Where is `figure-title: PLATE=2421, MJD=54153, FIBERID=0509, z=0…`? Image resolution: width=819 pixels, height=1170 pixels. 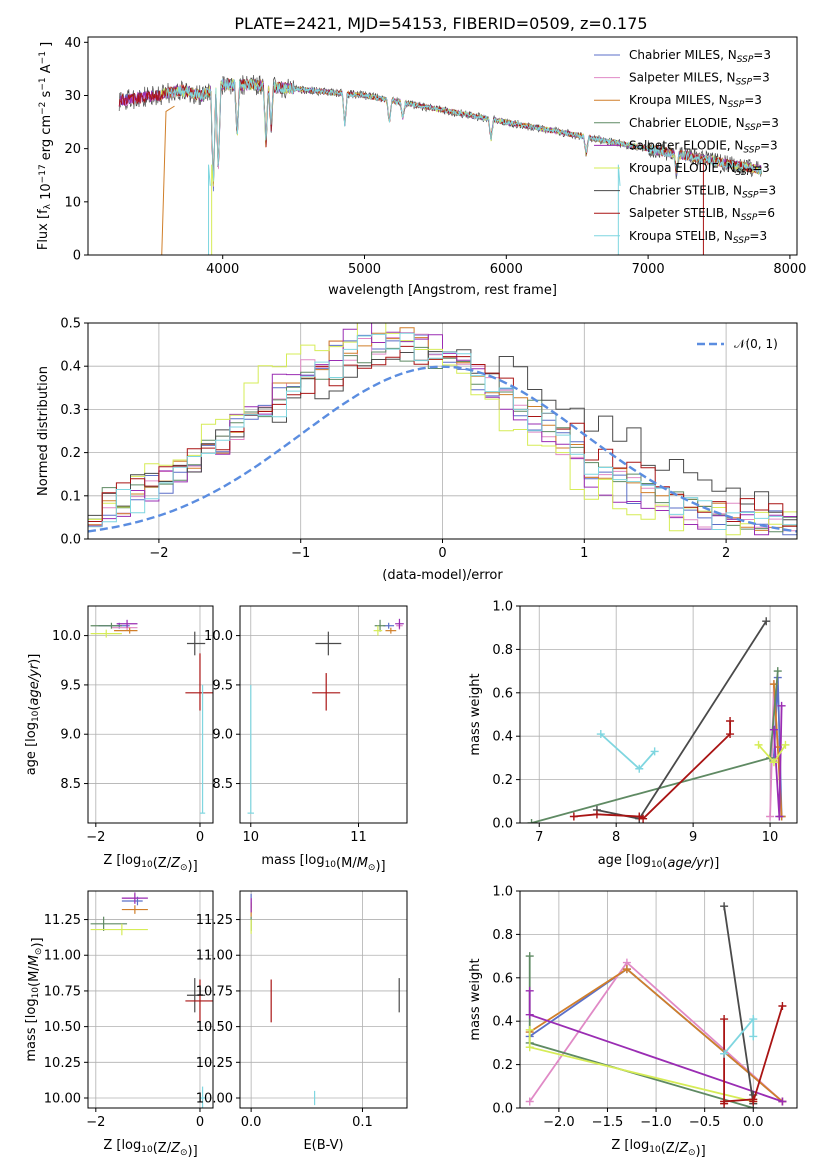
figure-title: PLATE=2421, MJD=54153, FIBERID=0509, z=0… is located at coordinates (440, 23).